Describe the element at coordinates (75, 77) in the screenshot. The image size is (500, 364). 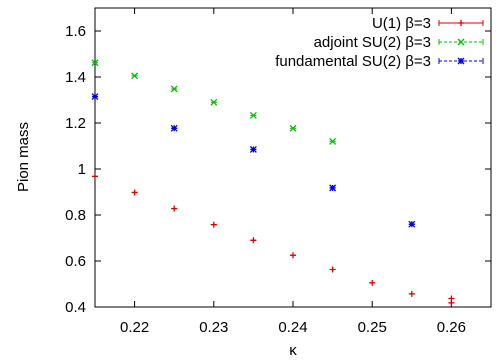
I see `y-tick-label: 1.4` at that location.